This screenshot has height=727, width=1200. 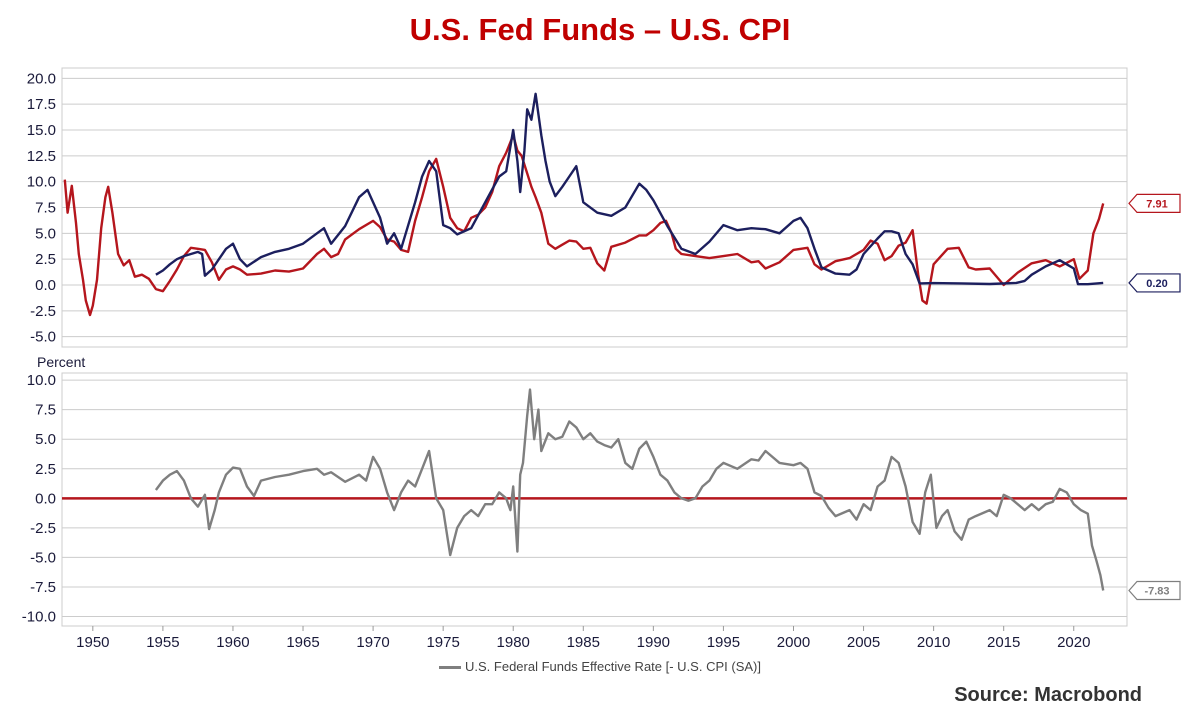 I want to click on y-tick-label: -10.0, so click(x=39, y=617).